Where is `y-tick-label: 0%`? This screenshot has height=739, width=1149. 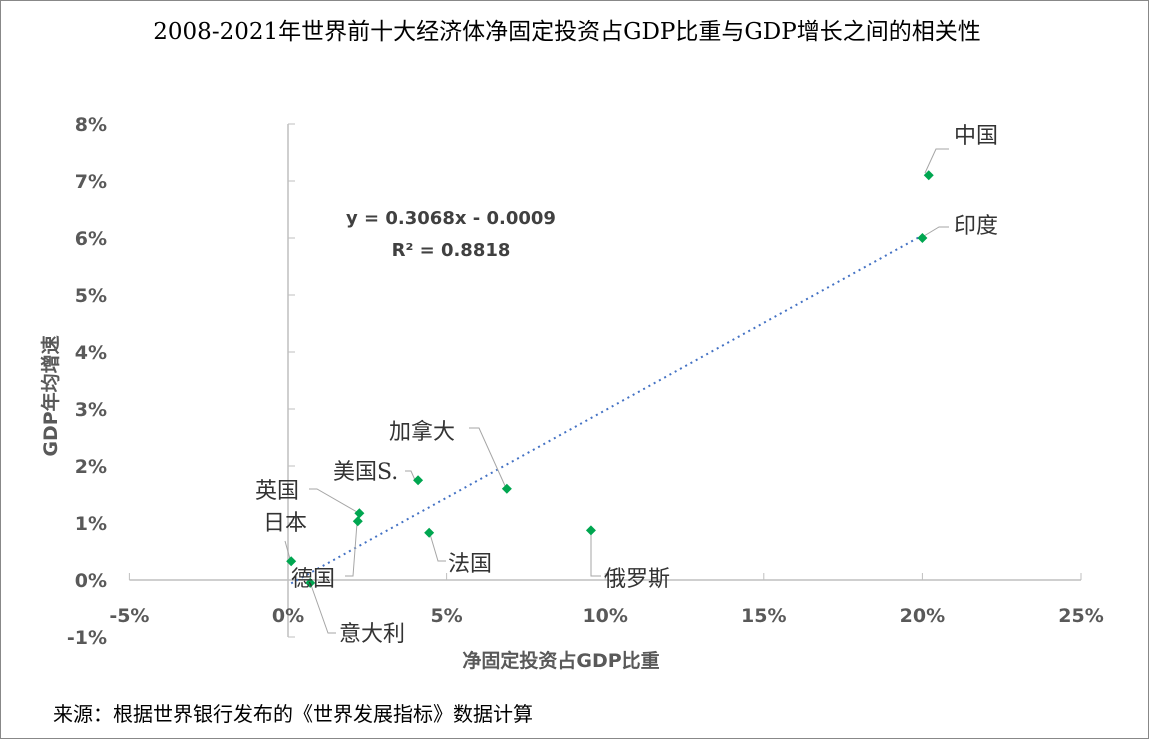
y-tick-label: 0% is located at coordinates (91, 581).